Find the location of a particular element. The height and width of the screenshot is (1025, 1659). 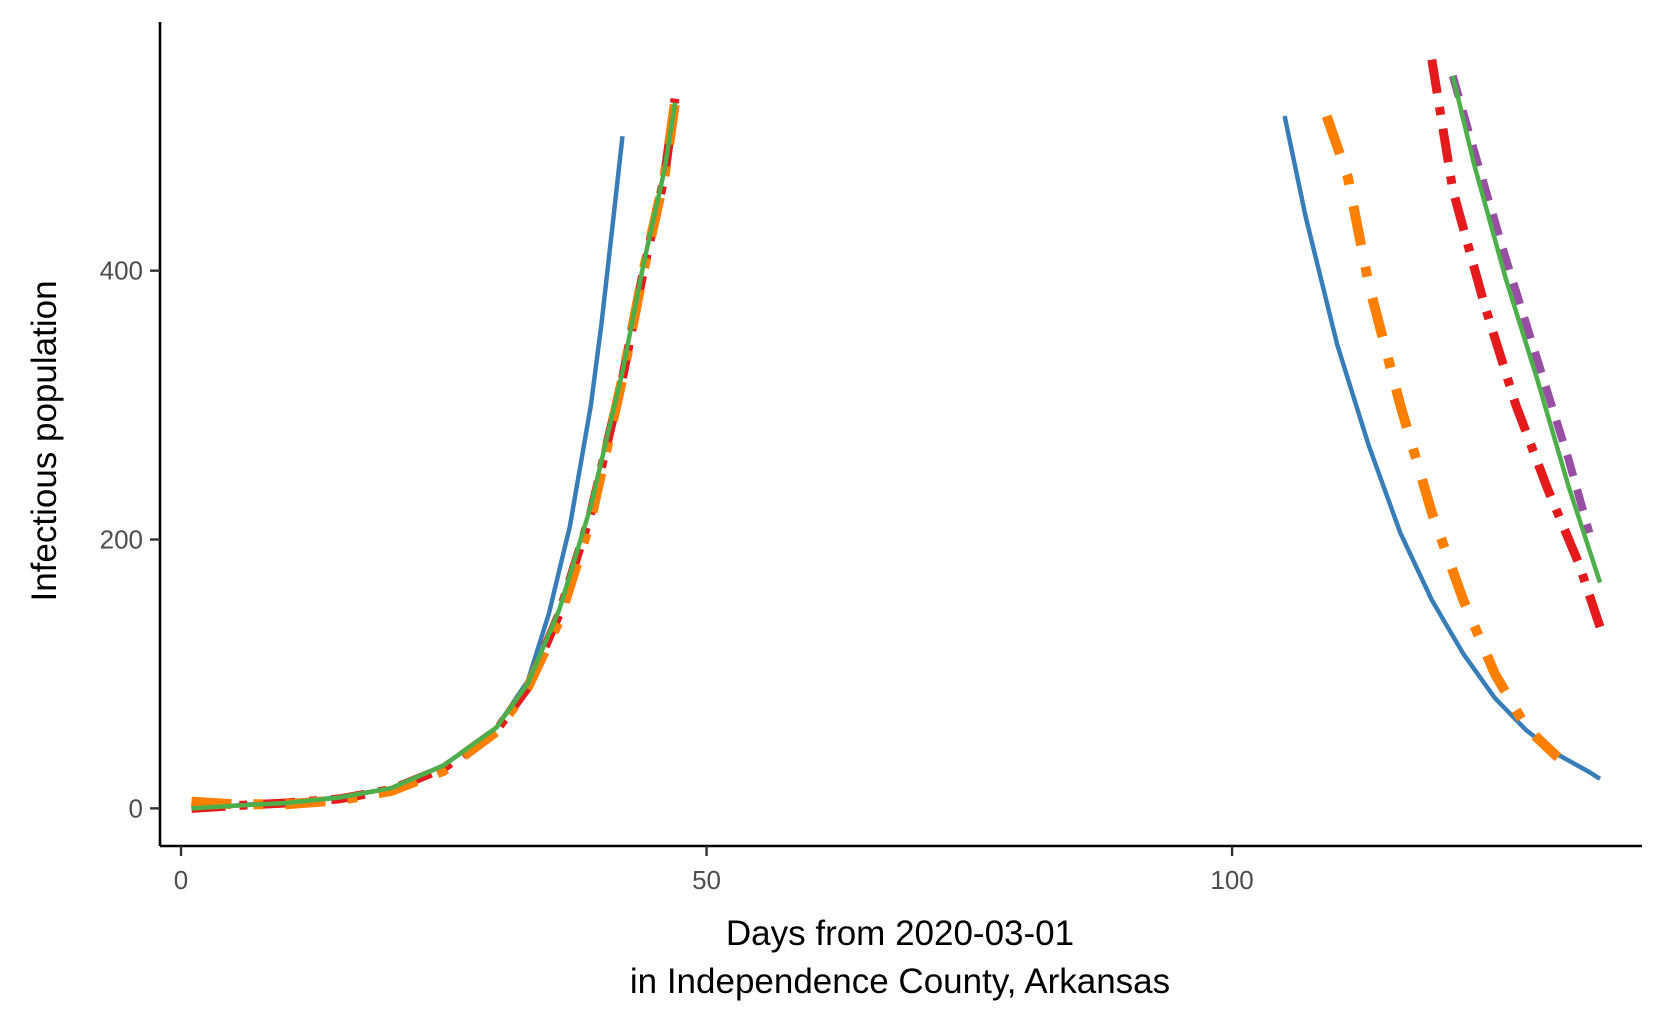

y-axis-title: Infectious population is located at coordinates (44, 440).